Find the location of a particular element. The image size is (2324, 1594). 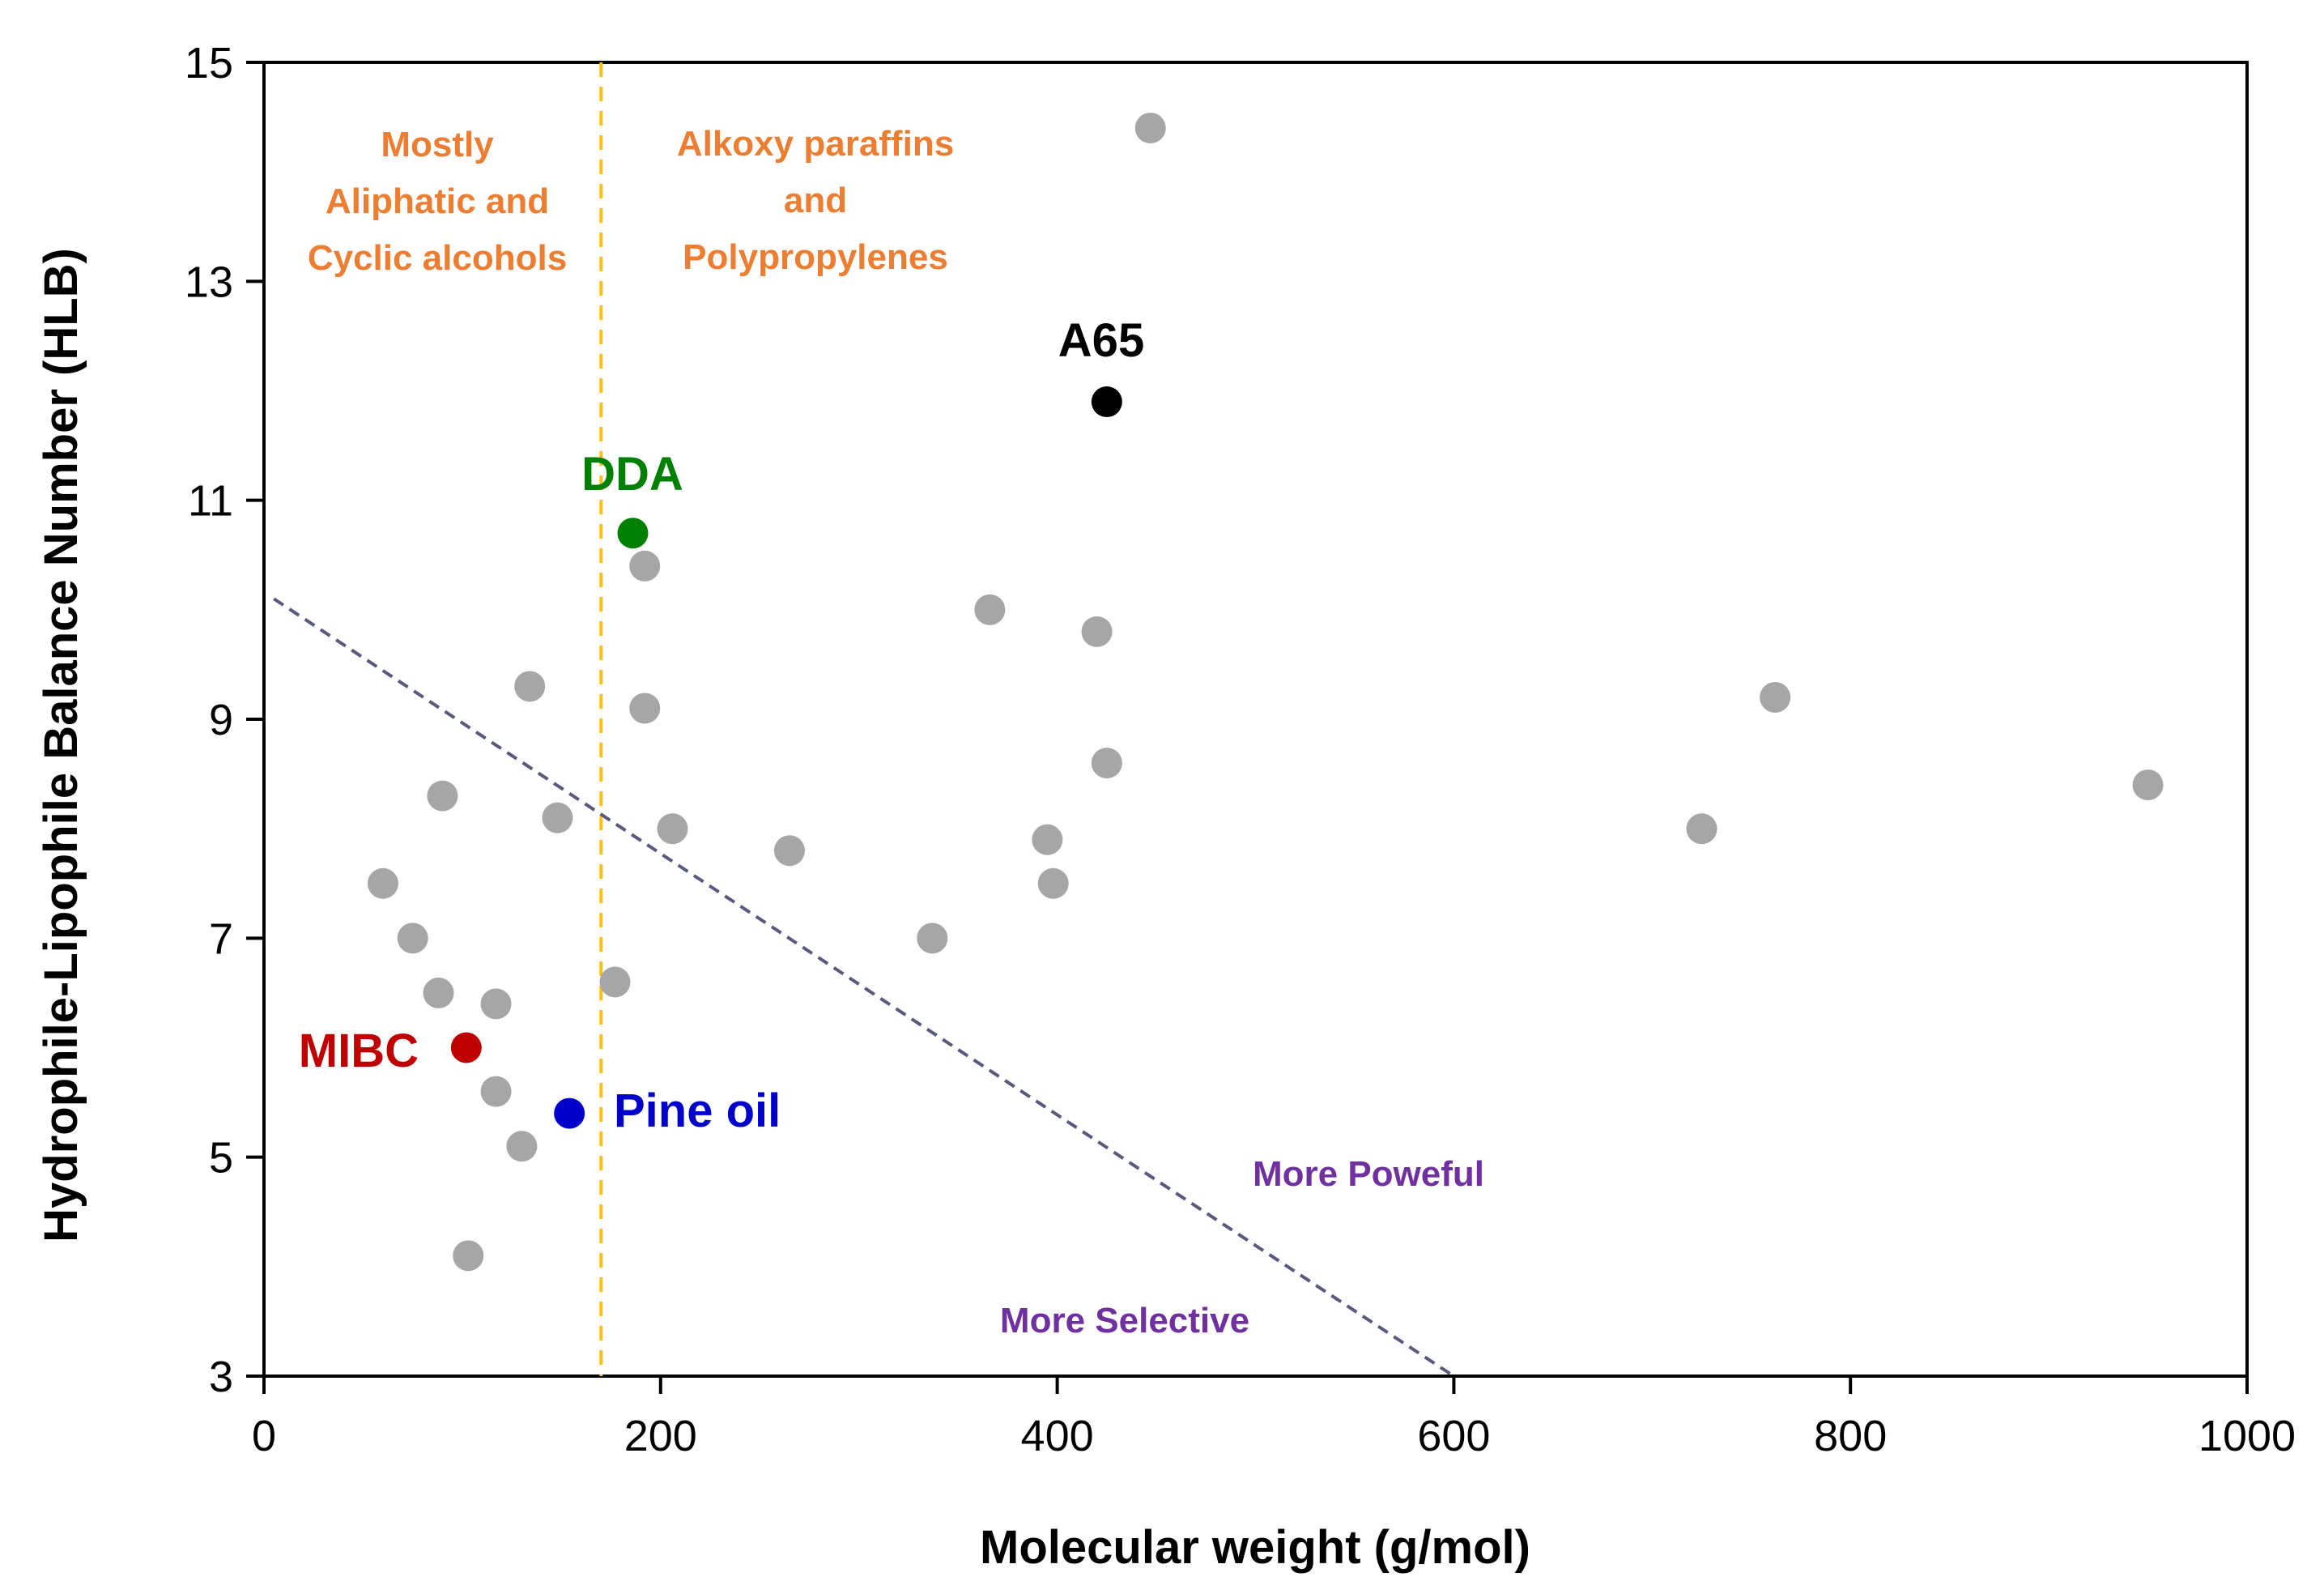

x-tick-label-400: 400 is located at coordinates (1058, 1436).